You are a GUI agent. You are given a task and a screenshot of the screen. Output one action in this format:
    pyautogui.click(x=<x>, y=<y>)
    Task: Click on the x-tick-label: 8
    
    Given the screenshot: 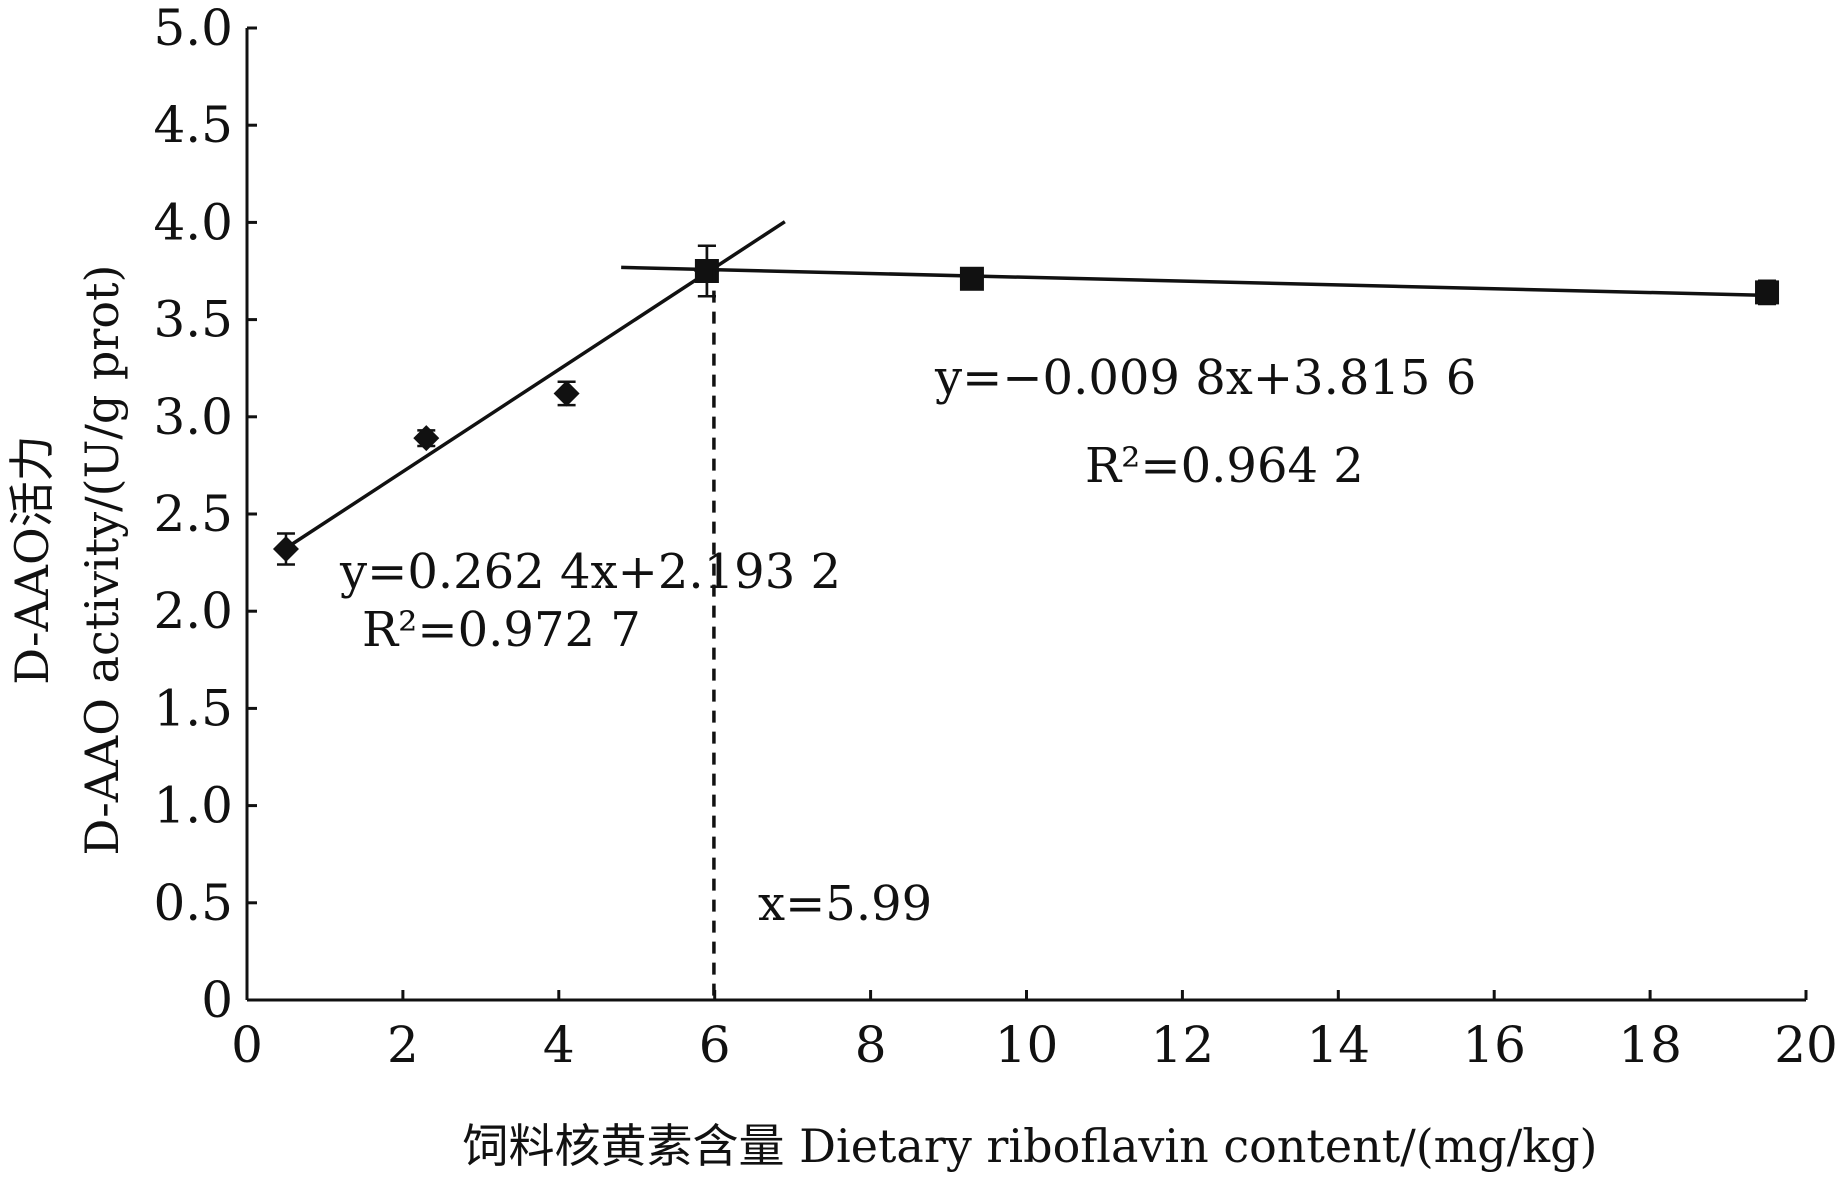 What is the action you would take?
    pyautogui.click(x=871, y=1045)
    